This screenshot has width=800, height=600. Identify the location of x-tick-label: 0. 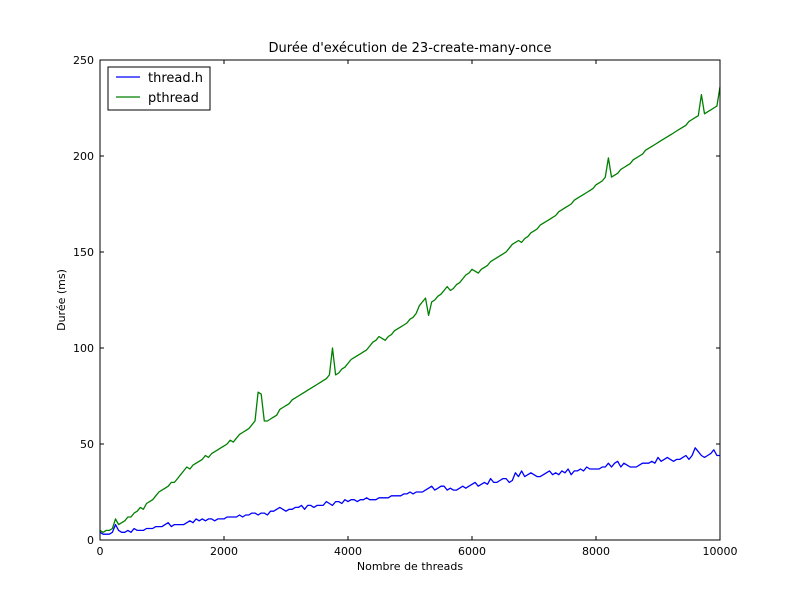
(100, 551).